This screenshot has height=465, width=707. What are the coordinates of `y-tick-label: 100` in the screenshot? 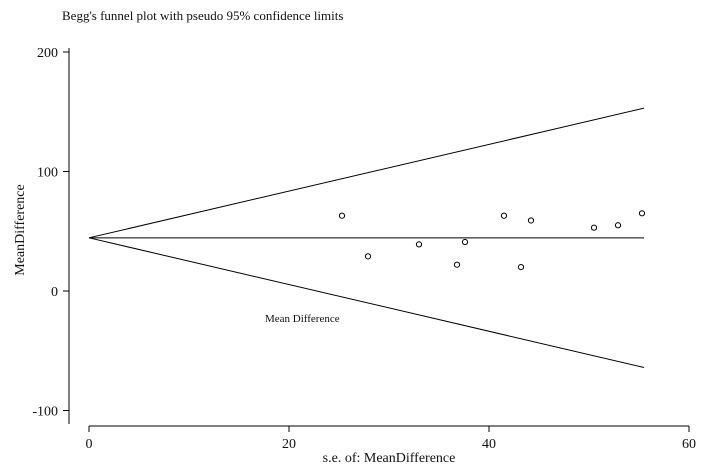 It's located at (47, 173).